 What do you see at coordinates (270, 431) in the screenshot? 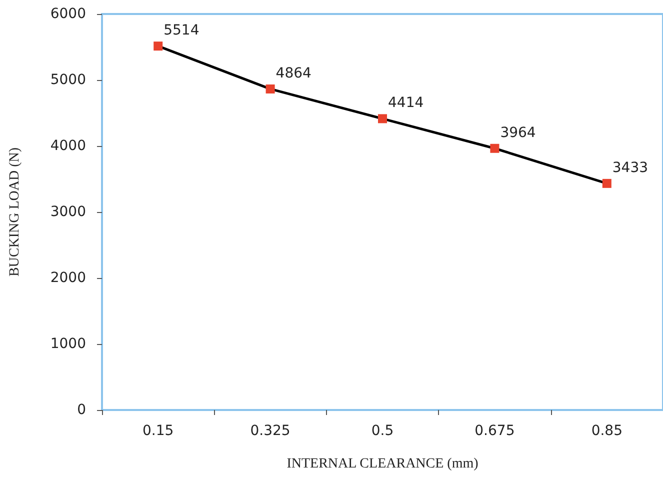
I see `x-tick-label: 0.325` at bounding box center [270, 431].